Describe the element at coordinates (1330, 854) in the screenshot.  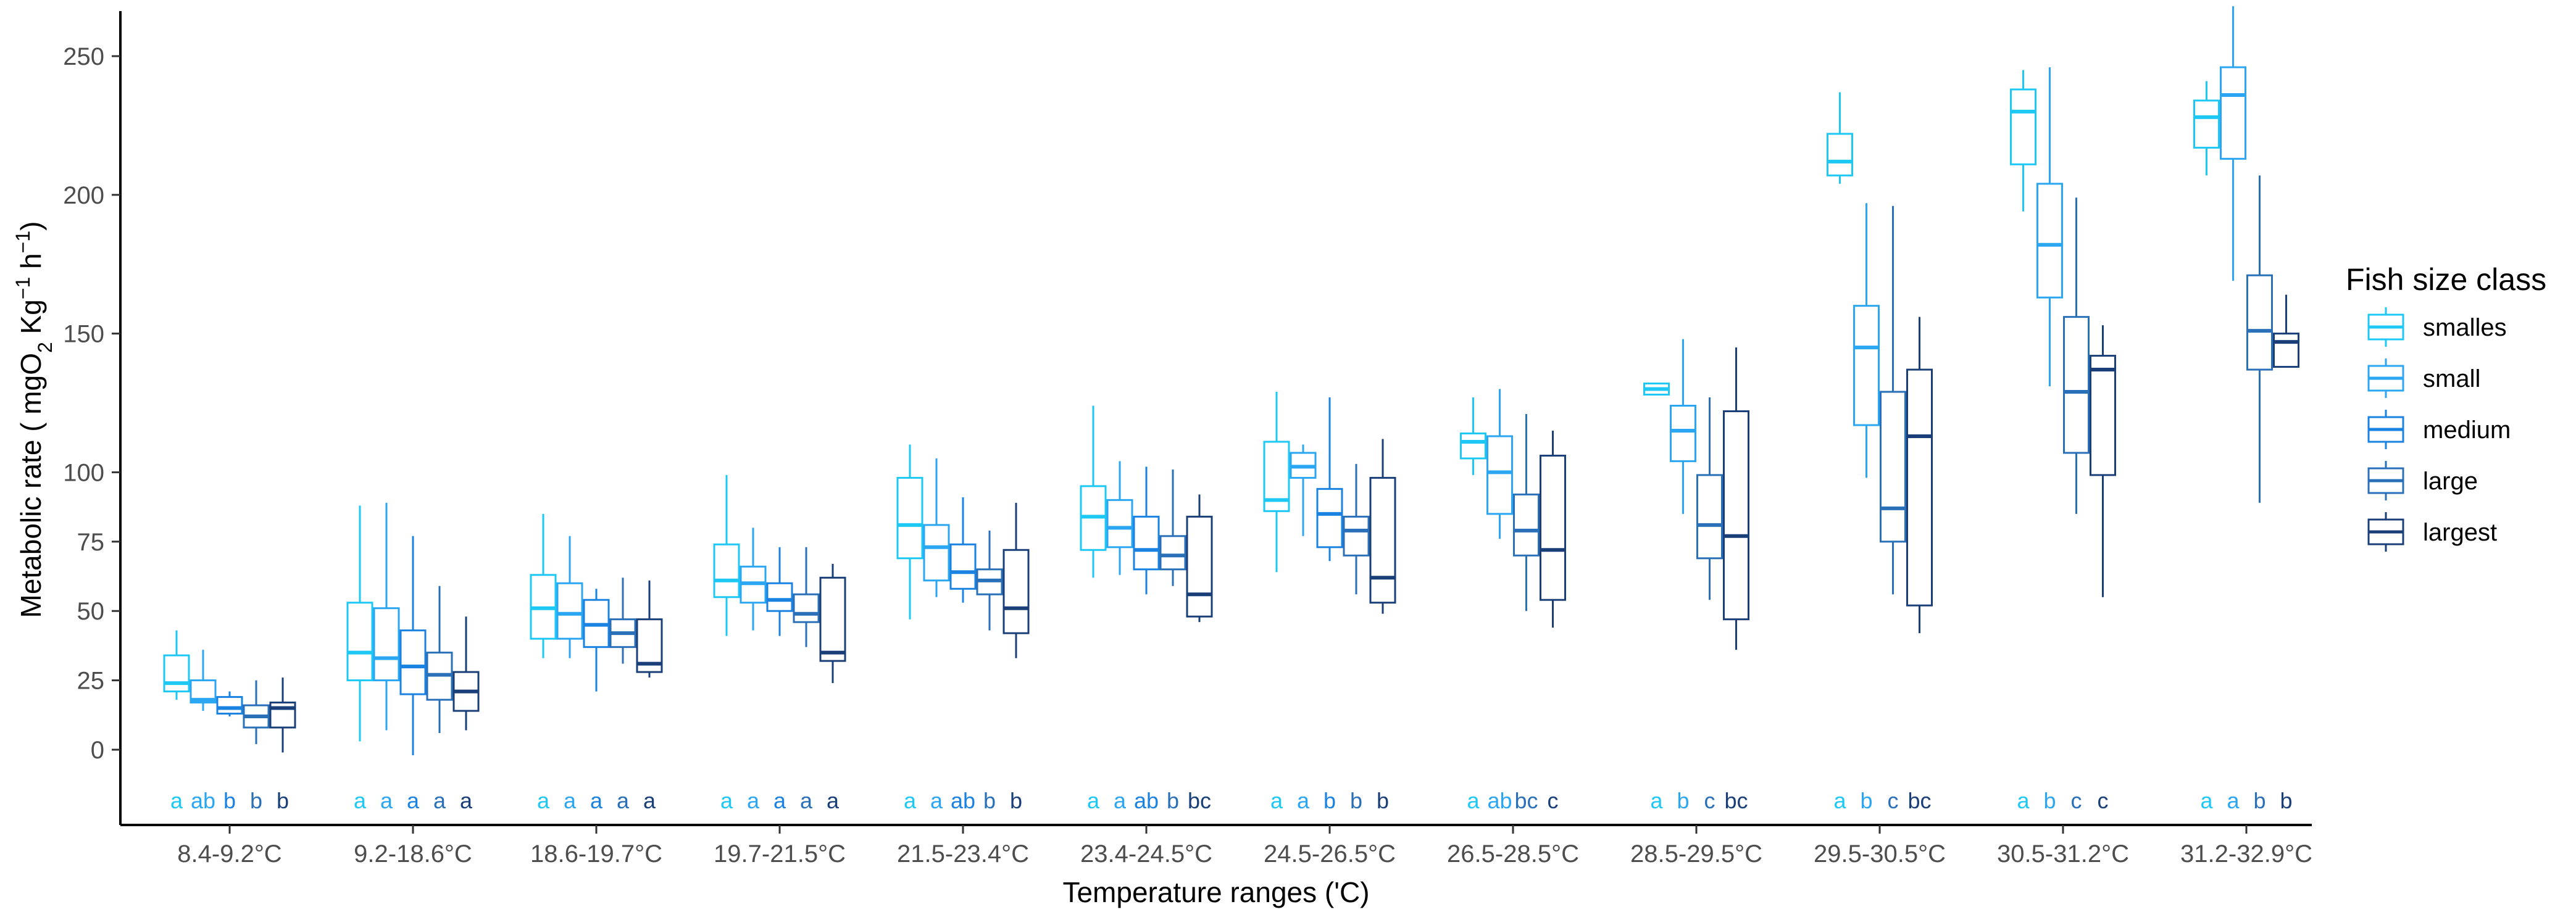
I see `x-tick-label: 24.5-26.5°C` at that location.